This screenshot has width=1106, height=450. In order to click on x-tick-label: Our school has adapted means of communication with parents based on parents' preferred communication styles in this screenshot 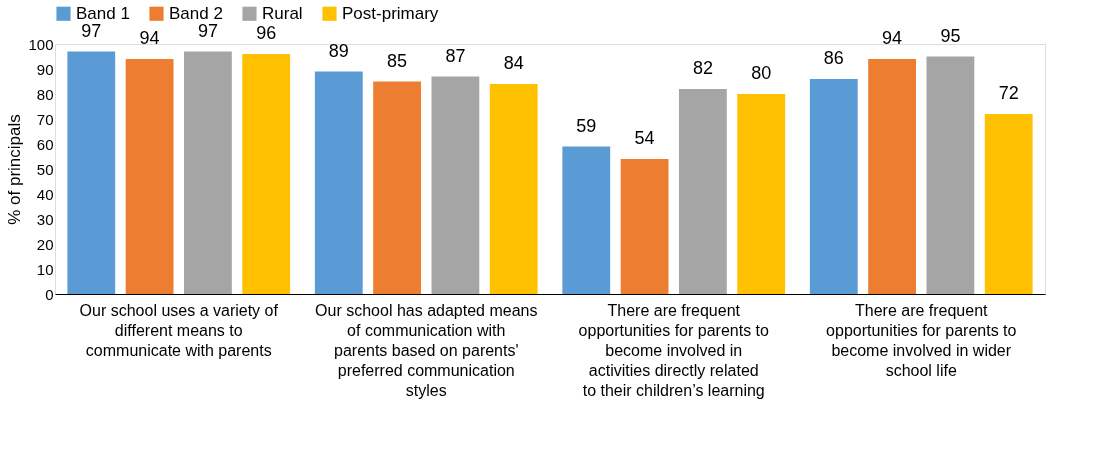, I will do `click(426, 350)`.